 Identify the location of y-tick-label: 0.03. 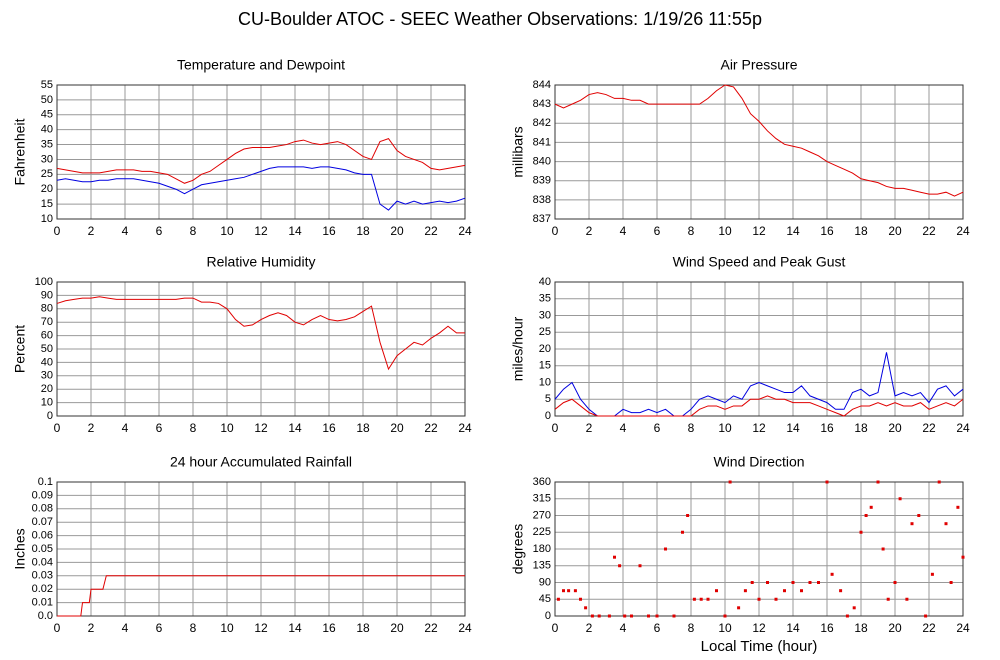
(42, 576).